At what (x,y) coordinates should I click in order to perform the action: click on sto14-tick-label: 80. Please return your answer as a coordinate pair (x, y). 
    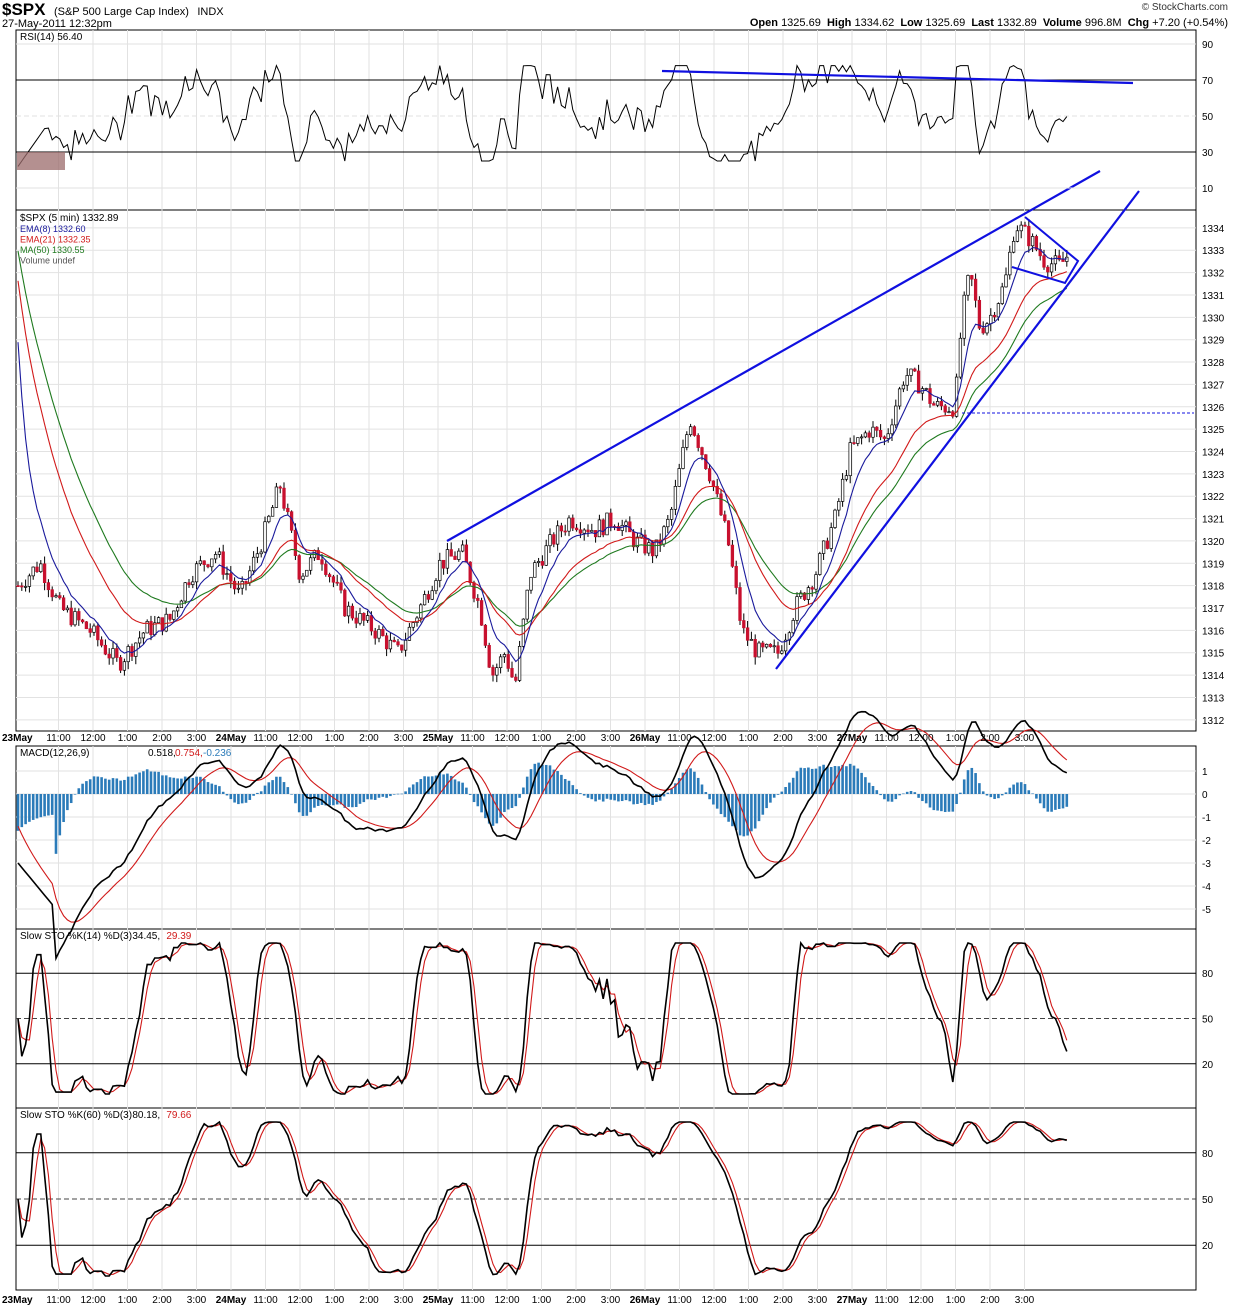
    Looking at the image, I should click on (1208, 974).